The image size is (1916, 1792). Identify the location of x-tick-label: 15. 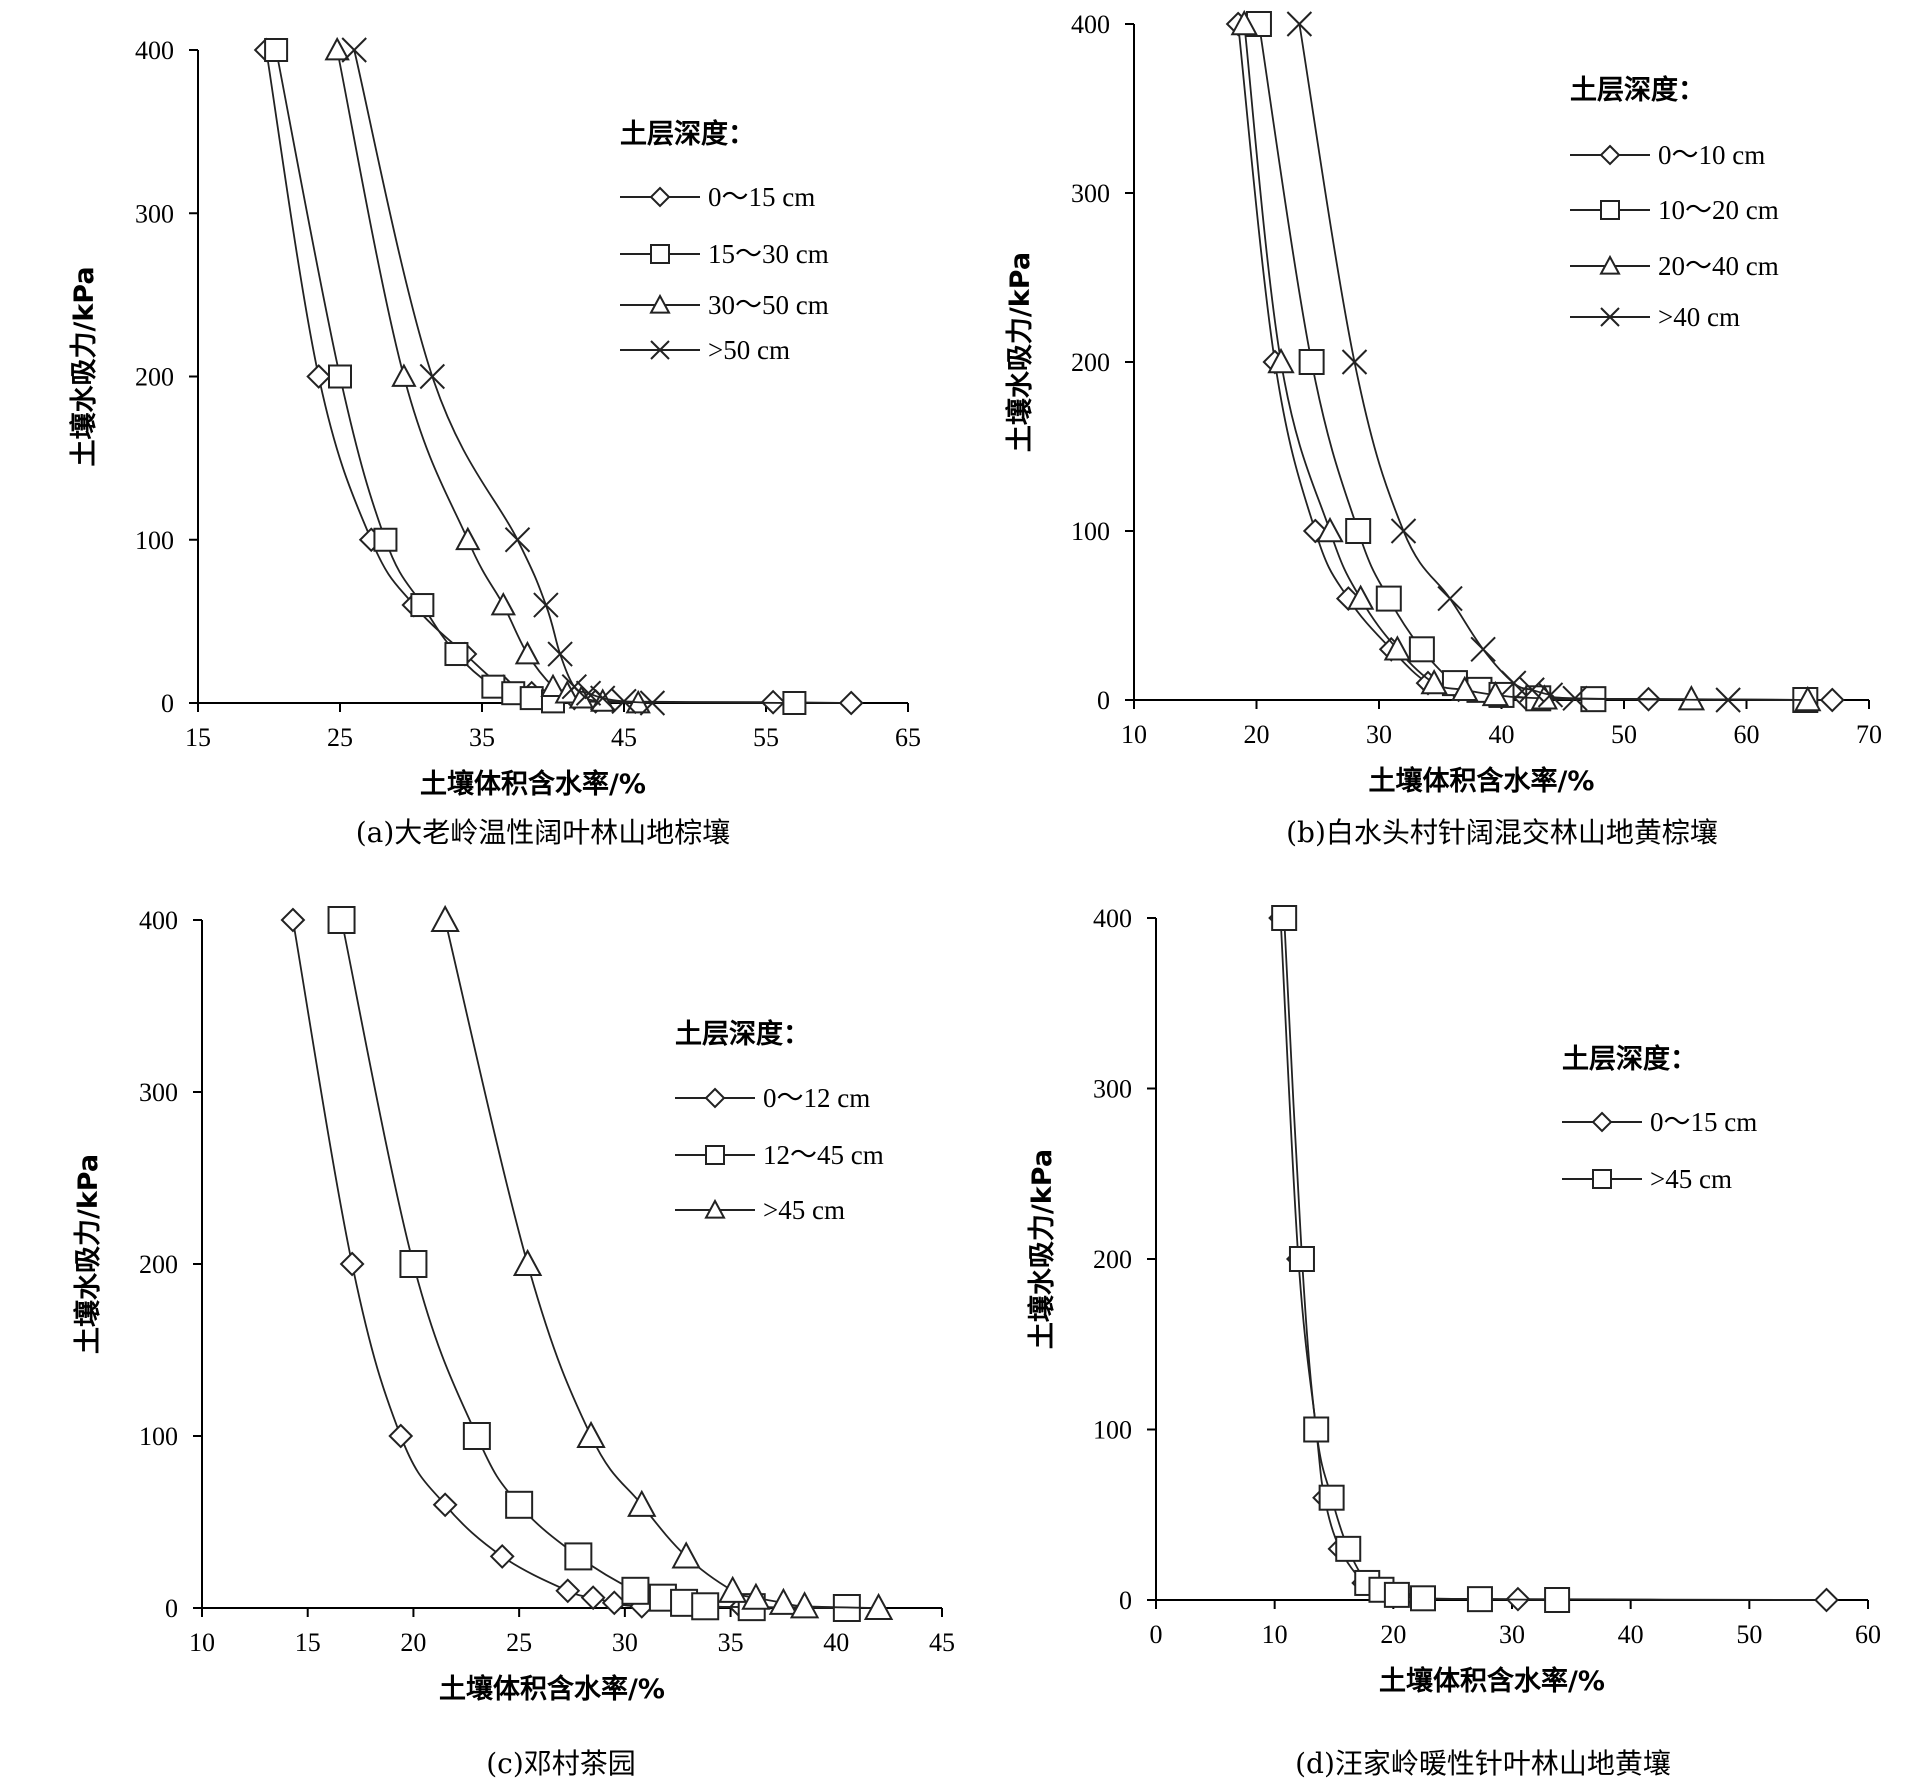
(308, 1642).